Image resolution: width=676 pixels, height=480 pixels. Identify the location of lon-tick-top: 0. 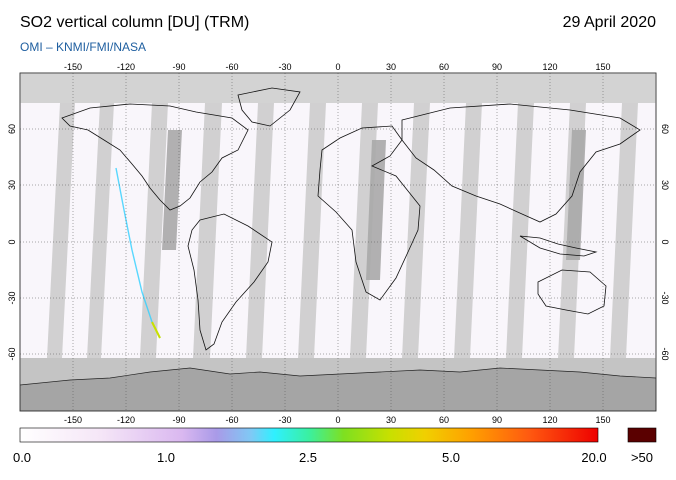
(337, 67).